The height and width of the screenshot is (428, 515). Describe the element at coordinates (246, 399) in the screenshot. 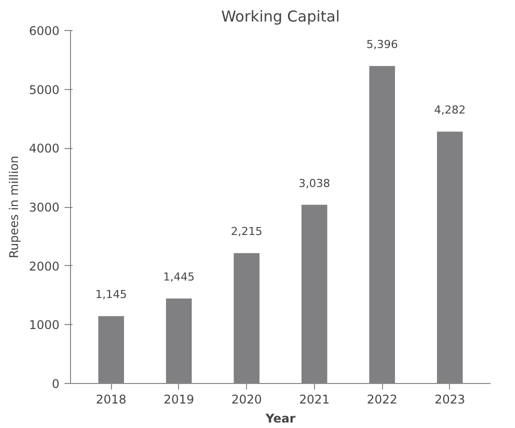

I see `x-tick-label: 2020` at that location.